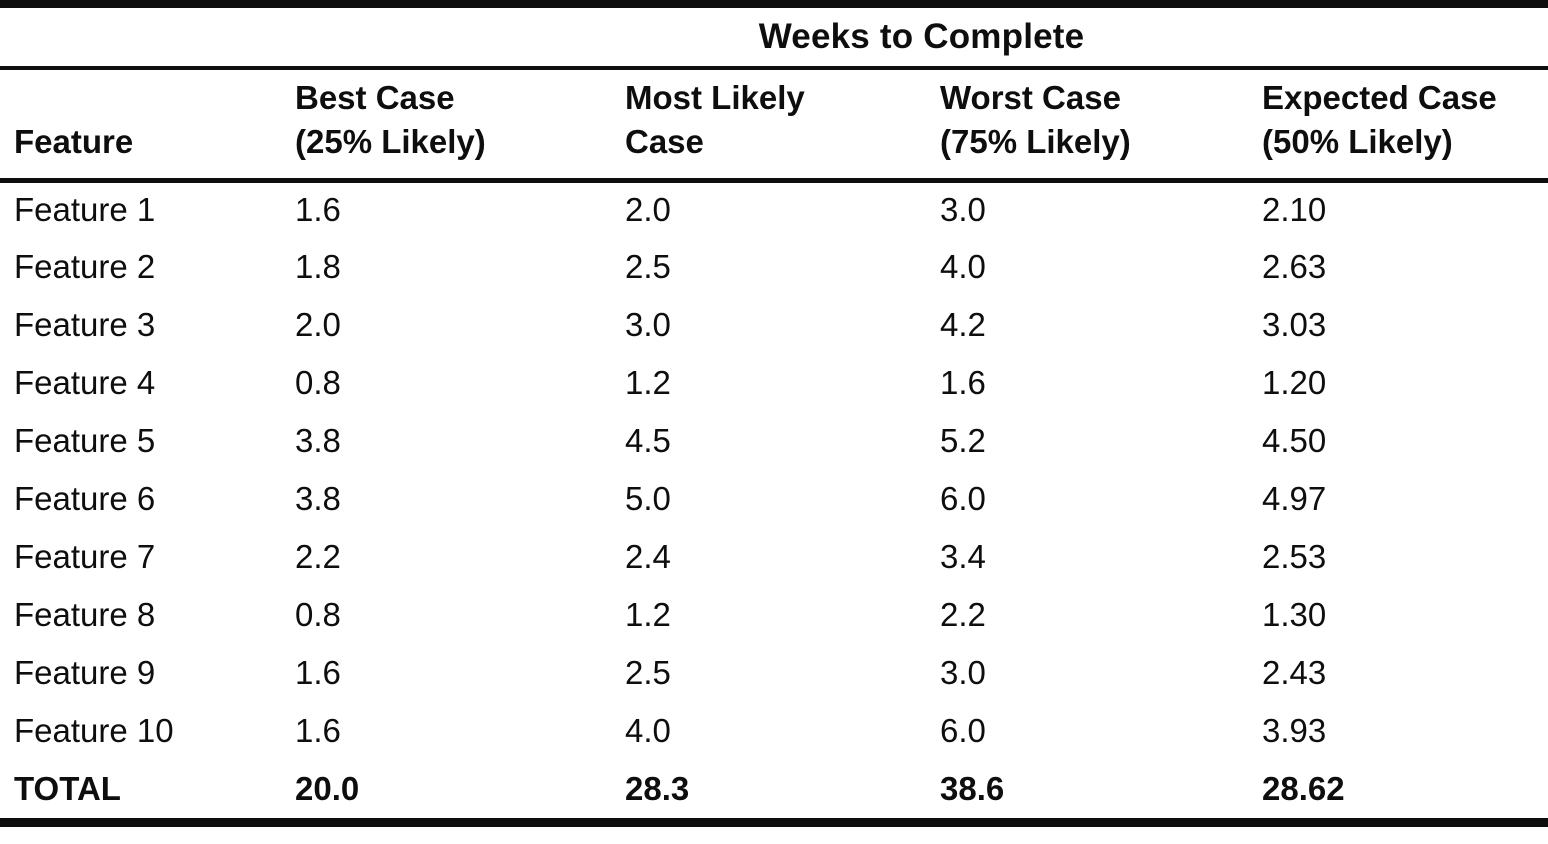 The image size is (1548, 844). What do you see at coordinates (1294, 324) in the screenshot?
I see `expected-case-cell: 3.03` at bounding box center [1294, 324].